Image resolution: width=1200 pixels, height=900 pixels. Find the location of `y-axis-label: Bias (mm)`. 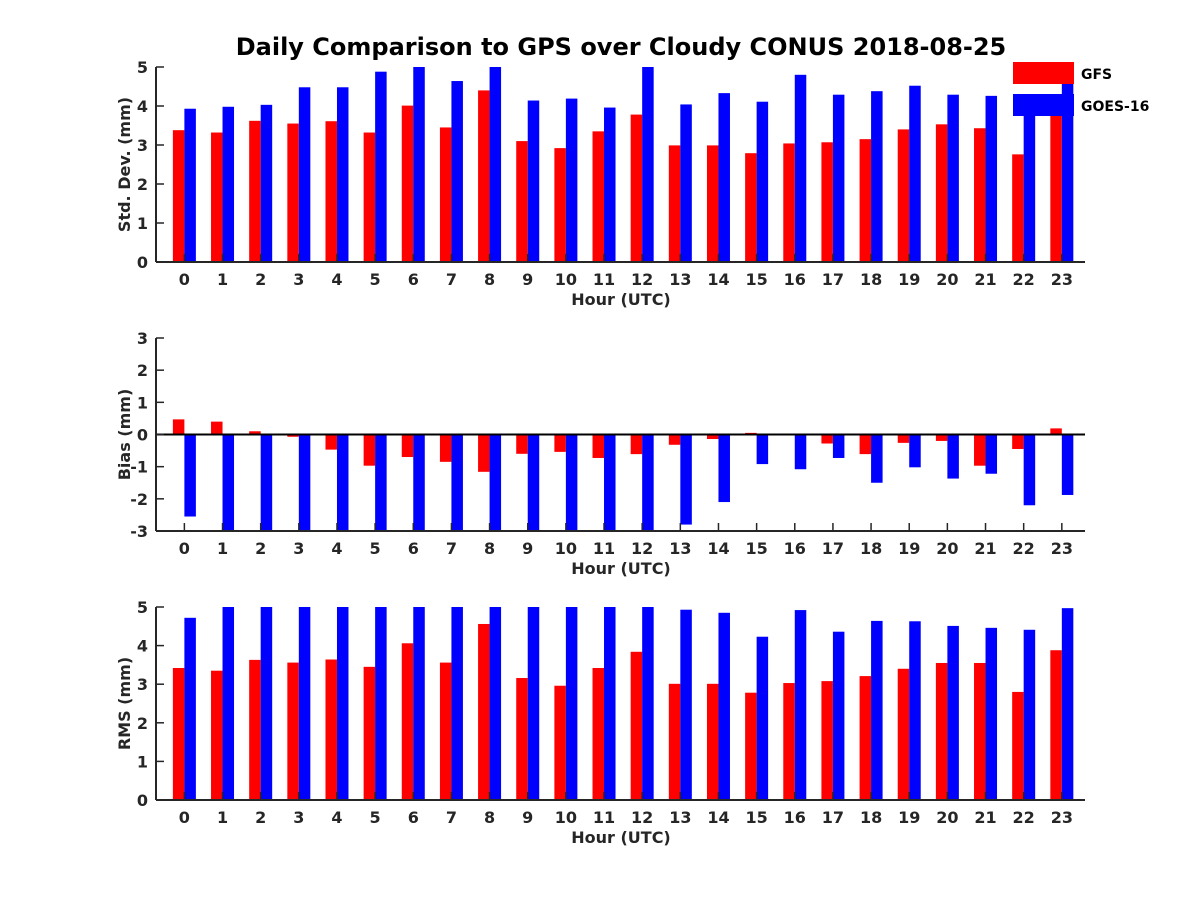

y-axis-label: Bias (mm) is located at coordinates (124, 435).